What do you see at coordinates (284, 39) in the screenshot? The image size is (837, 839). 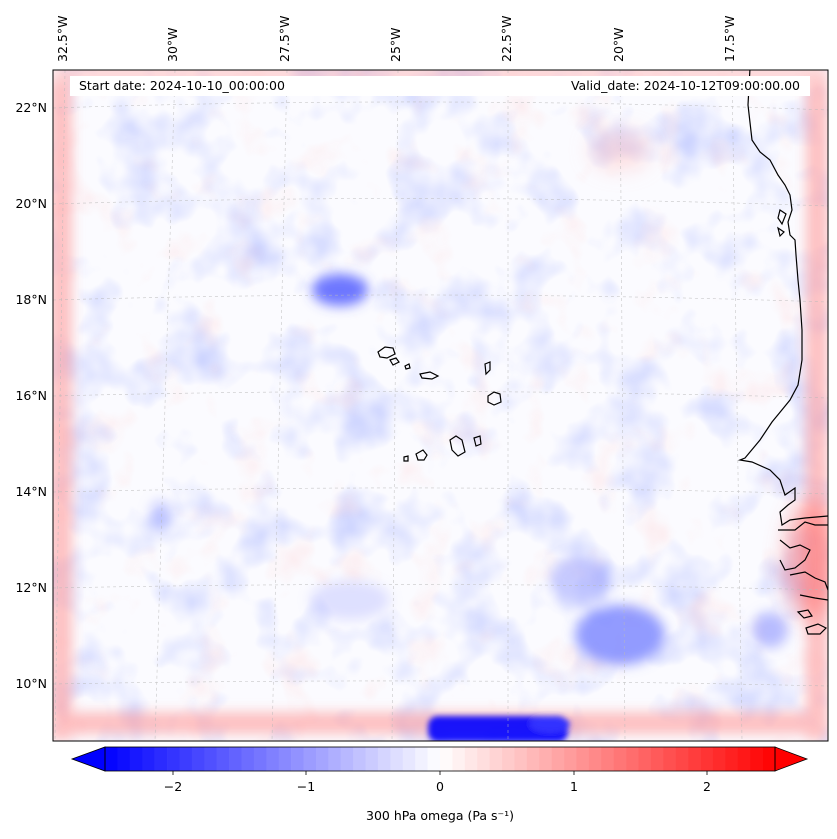 I see `lon-label: 27.5°W` at bounding box center [284, 39].